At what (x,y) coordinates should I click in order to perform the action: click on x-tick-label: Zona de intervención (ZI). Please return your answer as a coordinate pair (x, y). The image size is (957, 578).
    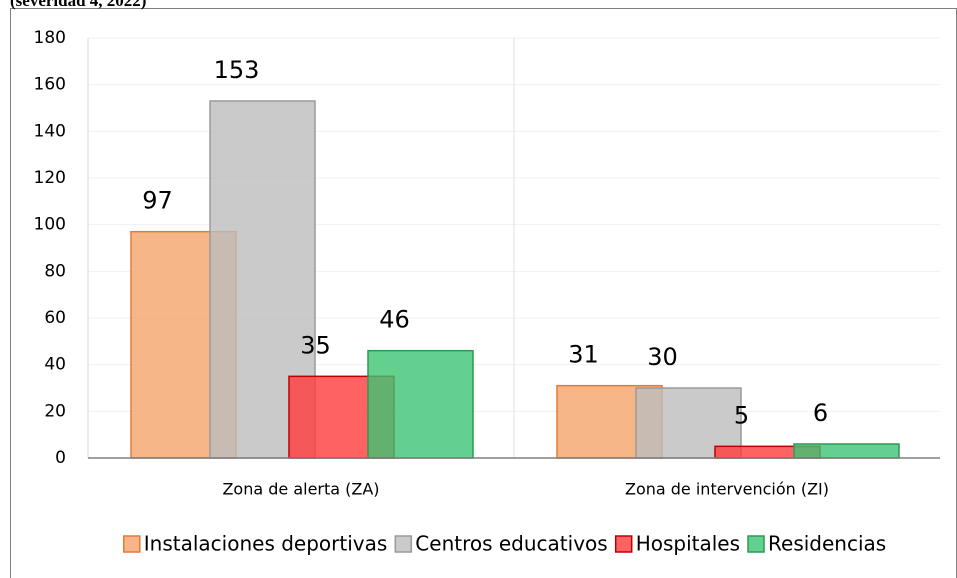
    Looking at the image, I should click on (727, 489).